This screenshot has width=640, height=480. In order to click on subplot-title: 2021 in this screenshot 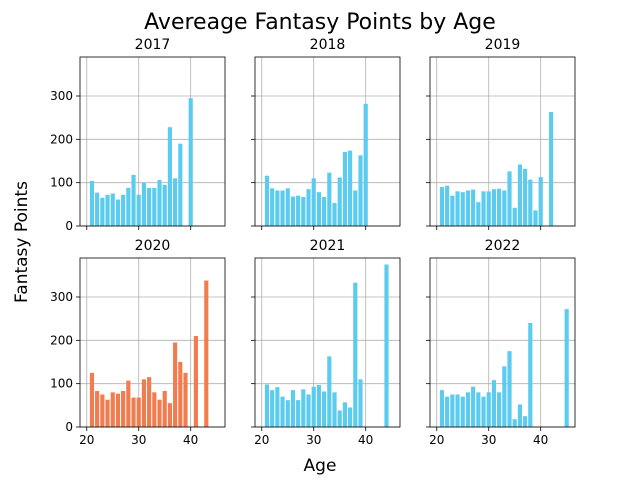, I will do `click(328, 246)`.